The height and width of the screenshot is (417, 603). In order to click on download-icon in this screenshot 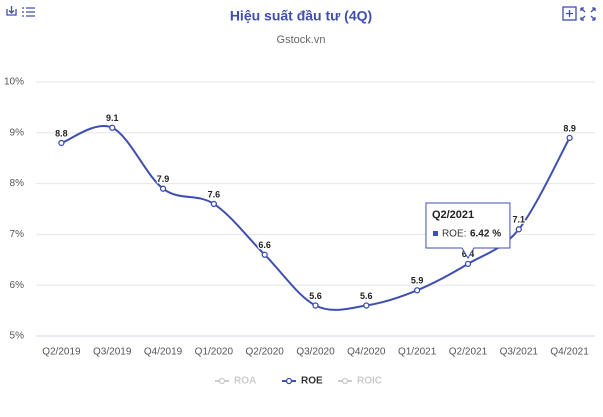, I will do `click(11, 11)`.